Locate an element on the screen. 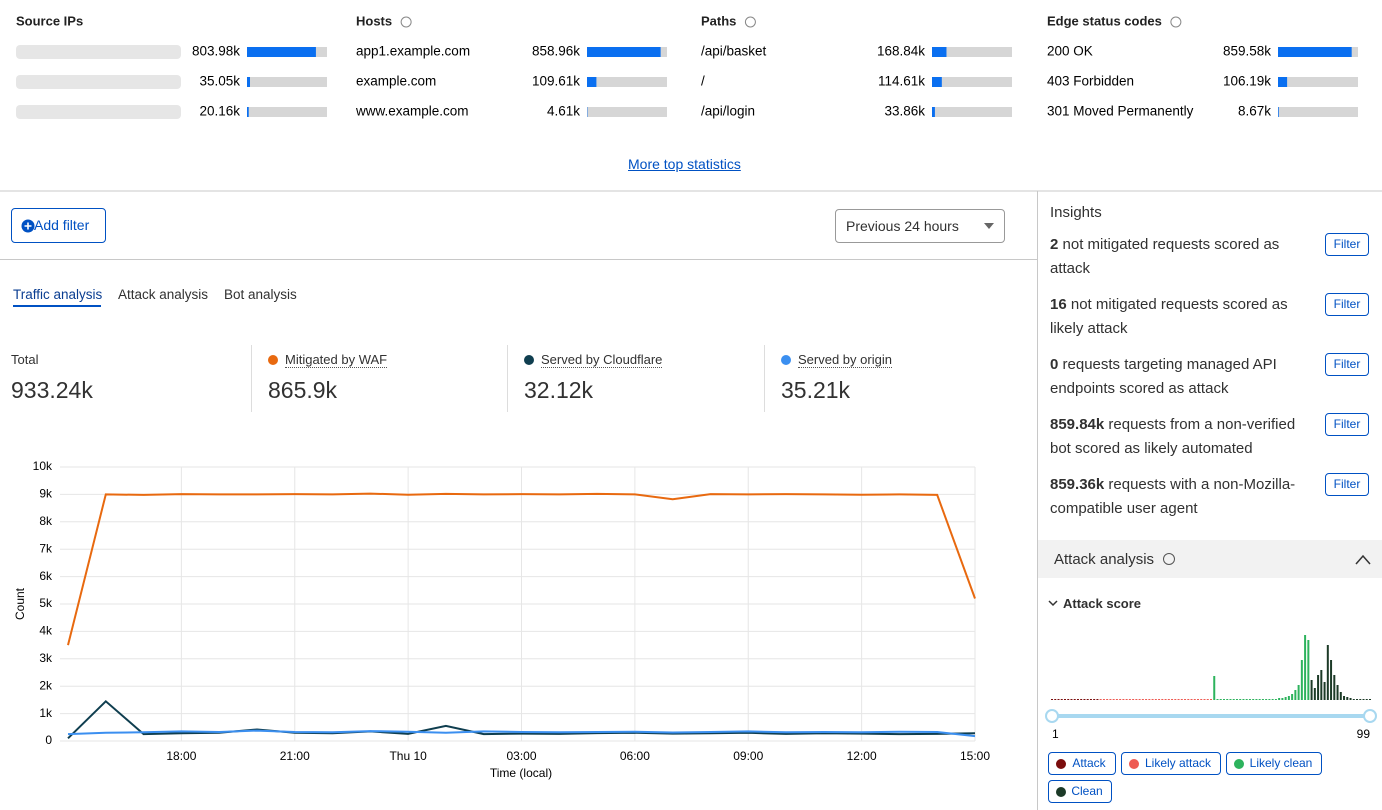  stat-name: 403 Forbidden is located at coordinates (1090, 81).